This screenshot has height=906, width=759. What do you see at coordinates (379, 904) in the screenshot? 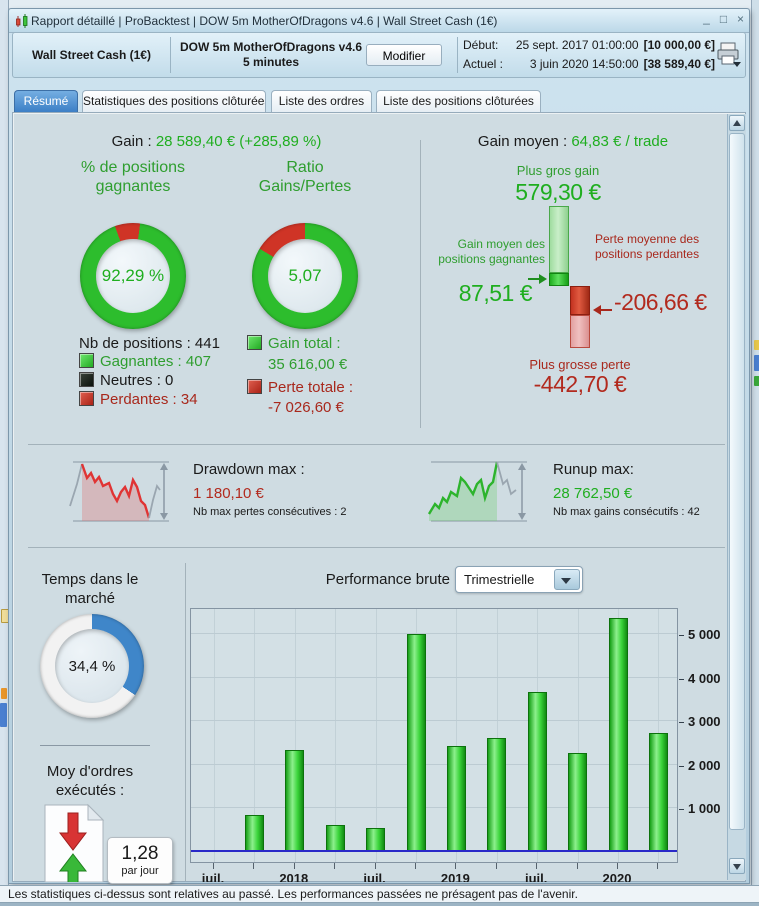
I see `status-bar-bottom-strip` at bounding box center [379, 904].